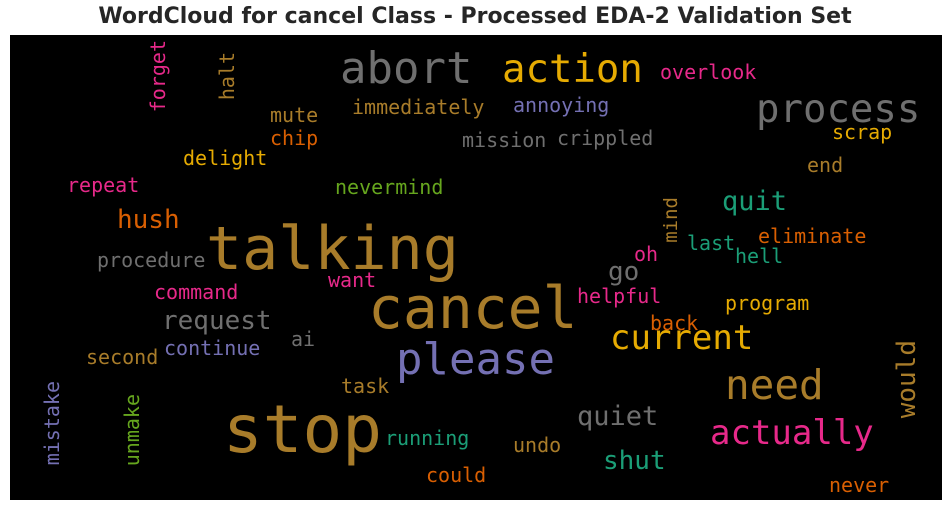  What do you see at coordinates (103, 185) in the screenshot?
I see `word-repeat: repeat` at bounding box center [103, 185].